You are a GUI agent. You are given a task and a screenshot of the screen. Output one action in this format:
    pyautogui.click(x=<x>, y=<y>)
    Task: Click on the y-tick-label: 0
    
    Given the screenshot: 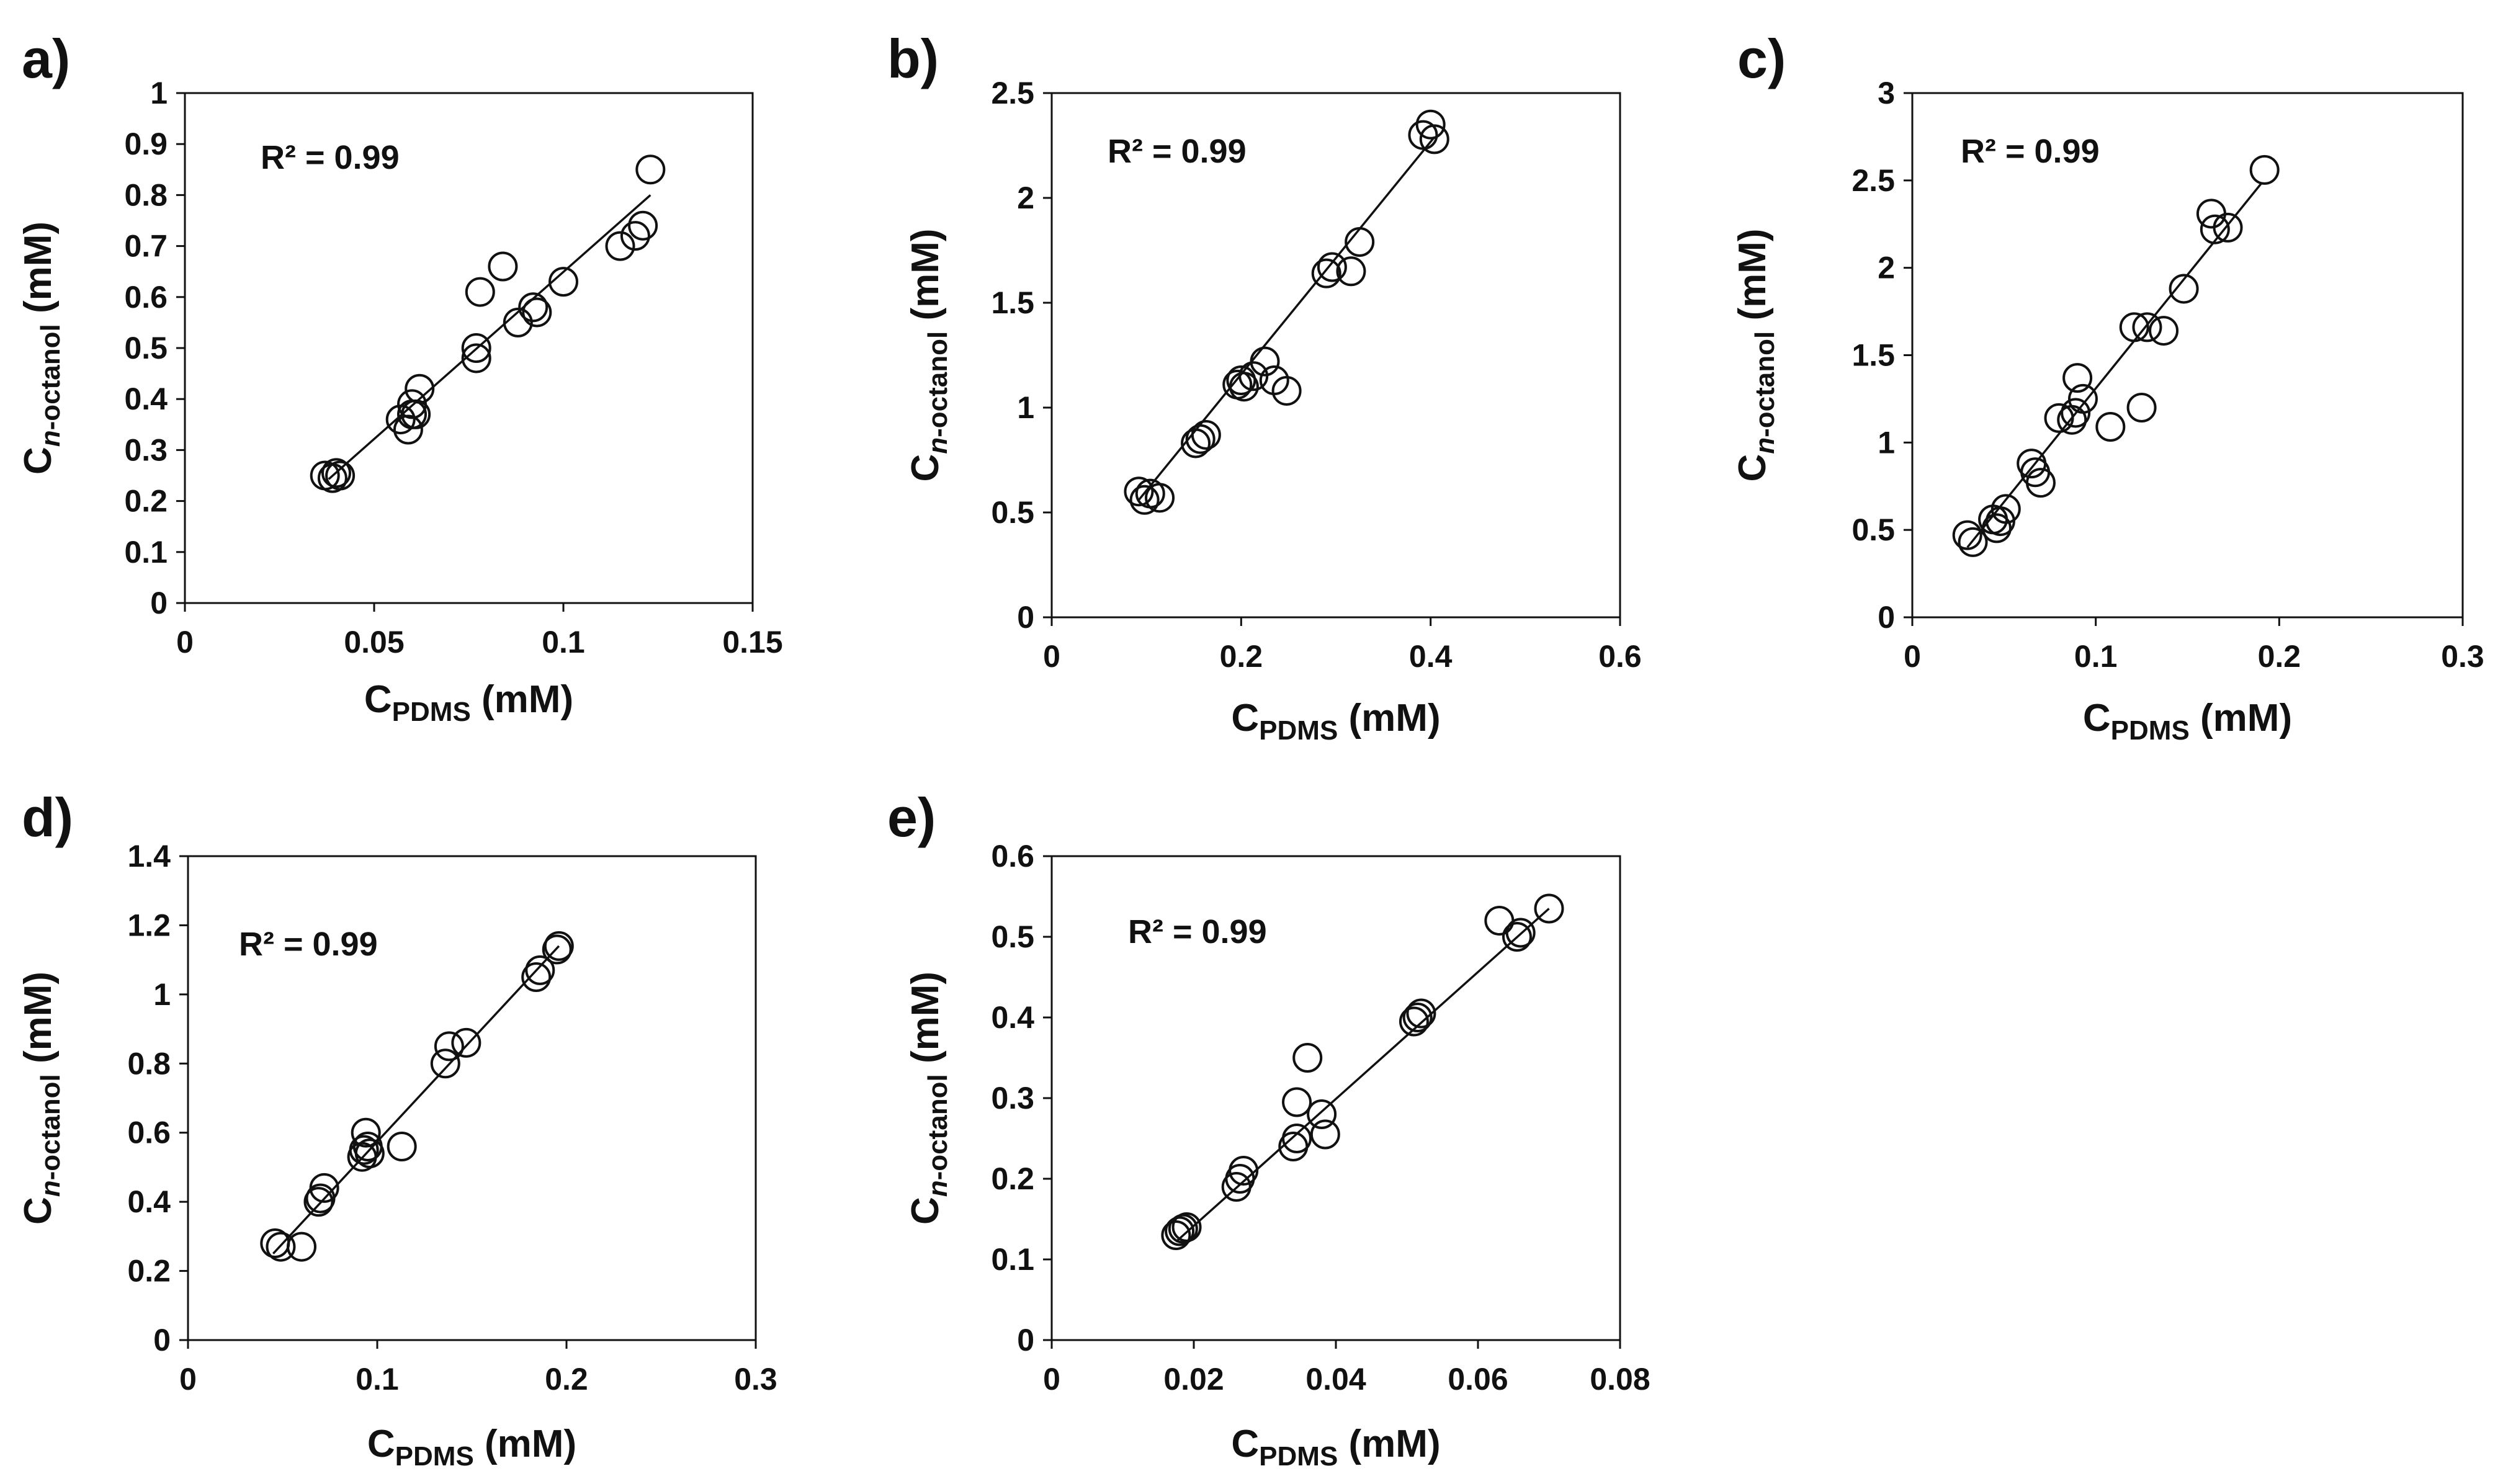 What is the action you would take?
    pyautogui.click(x=159, y=603)
    